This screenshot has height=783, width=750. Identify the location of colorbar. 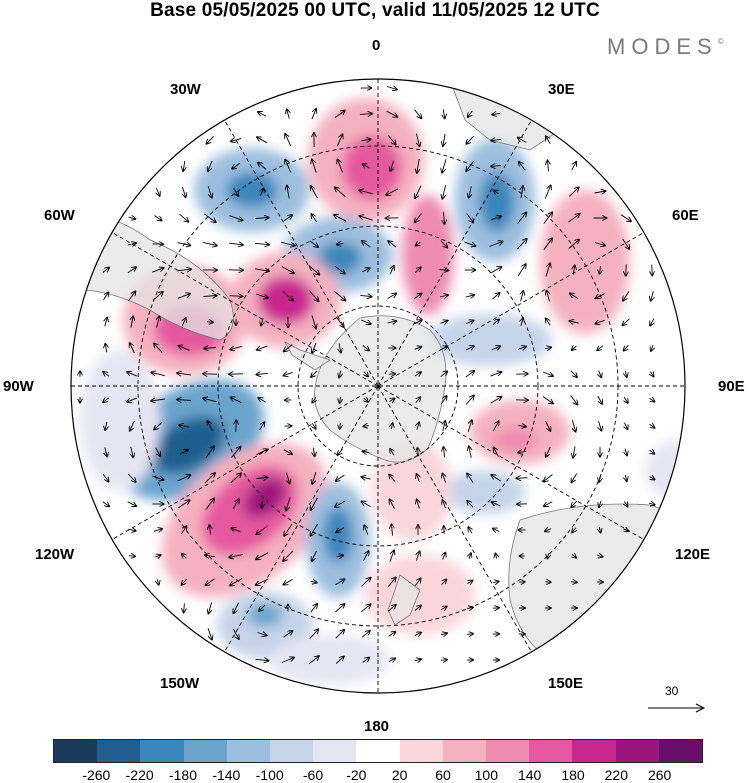
(378, 751).